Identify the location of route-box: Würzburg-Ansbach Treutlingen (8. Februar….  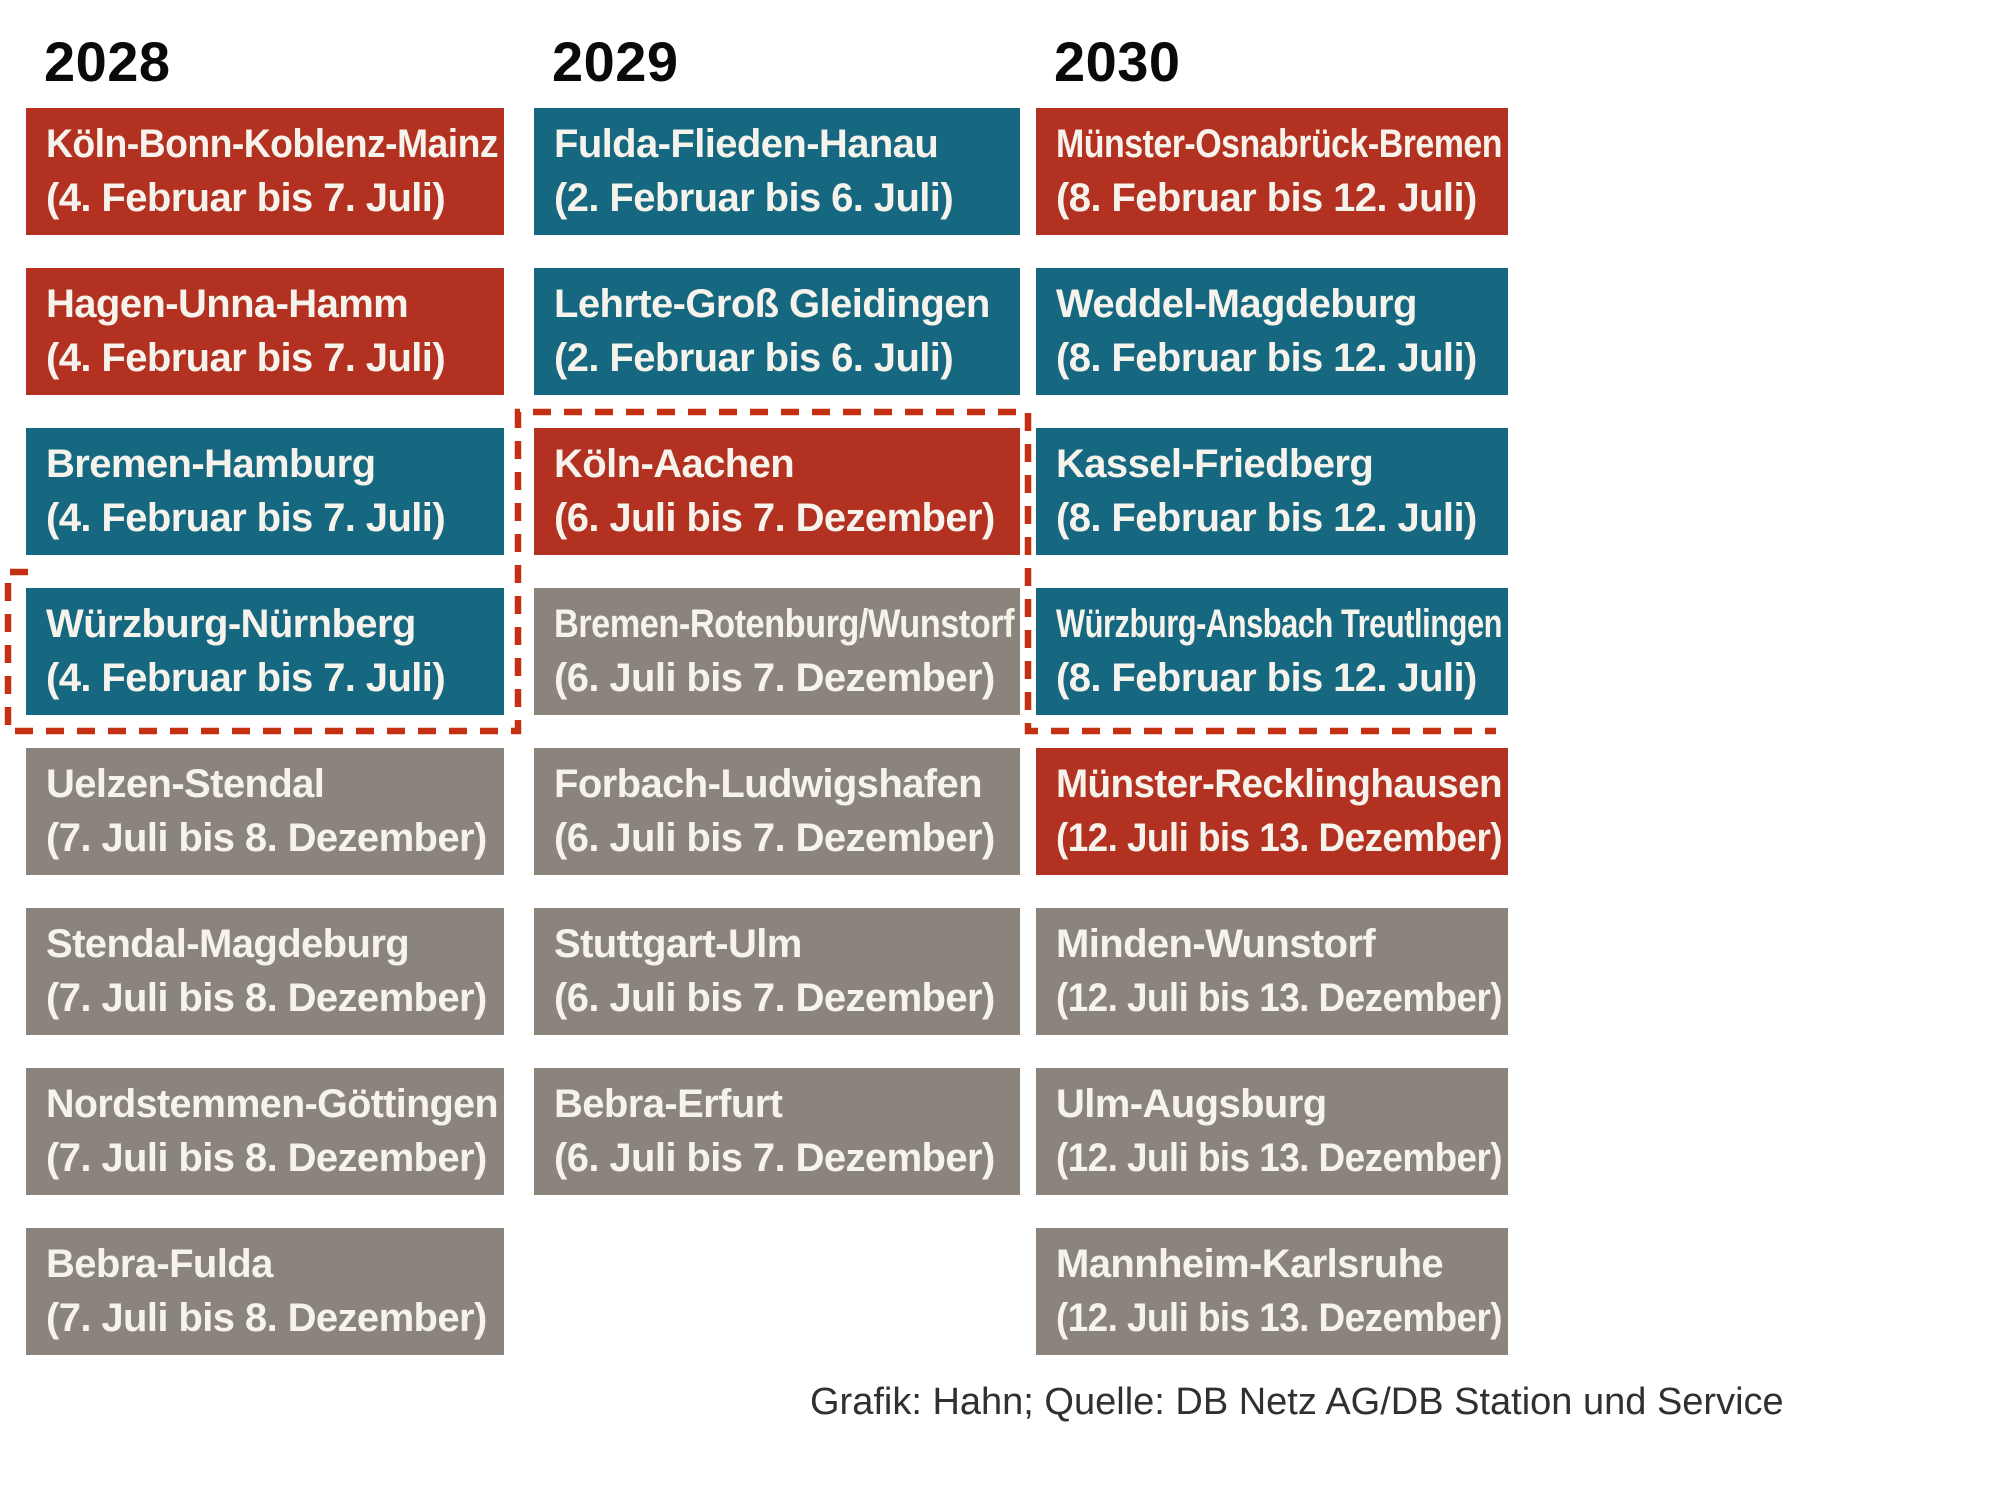
(1272, 651).